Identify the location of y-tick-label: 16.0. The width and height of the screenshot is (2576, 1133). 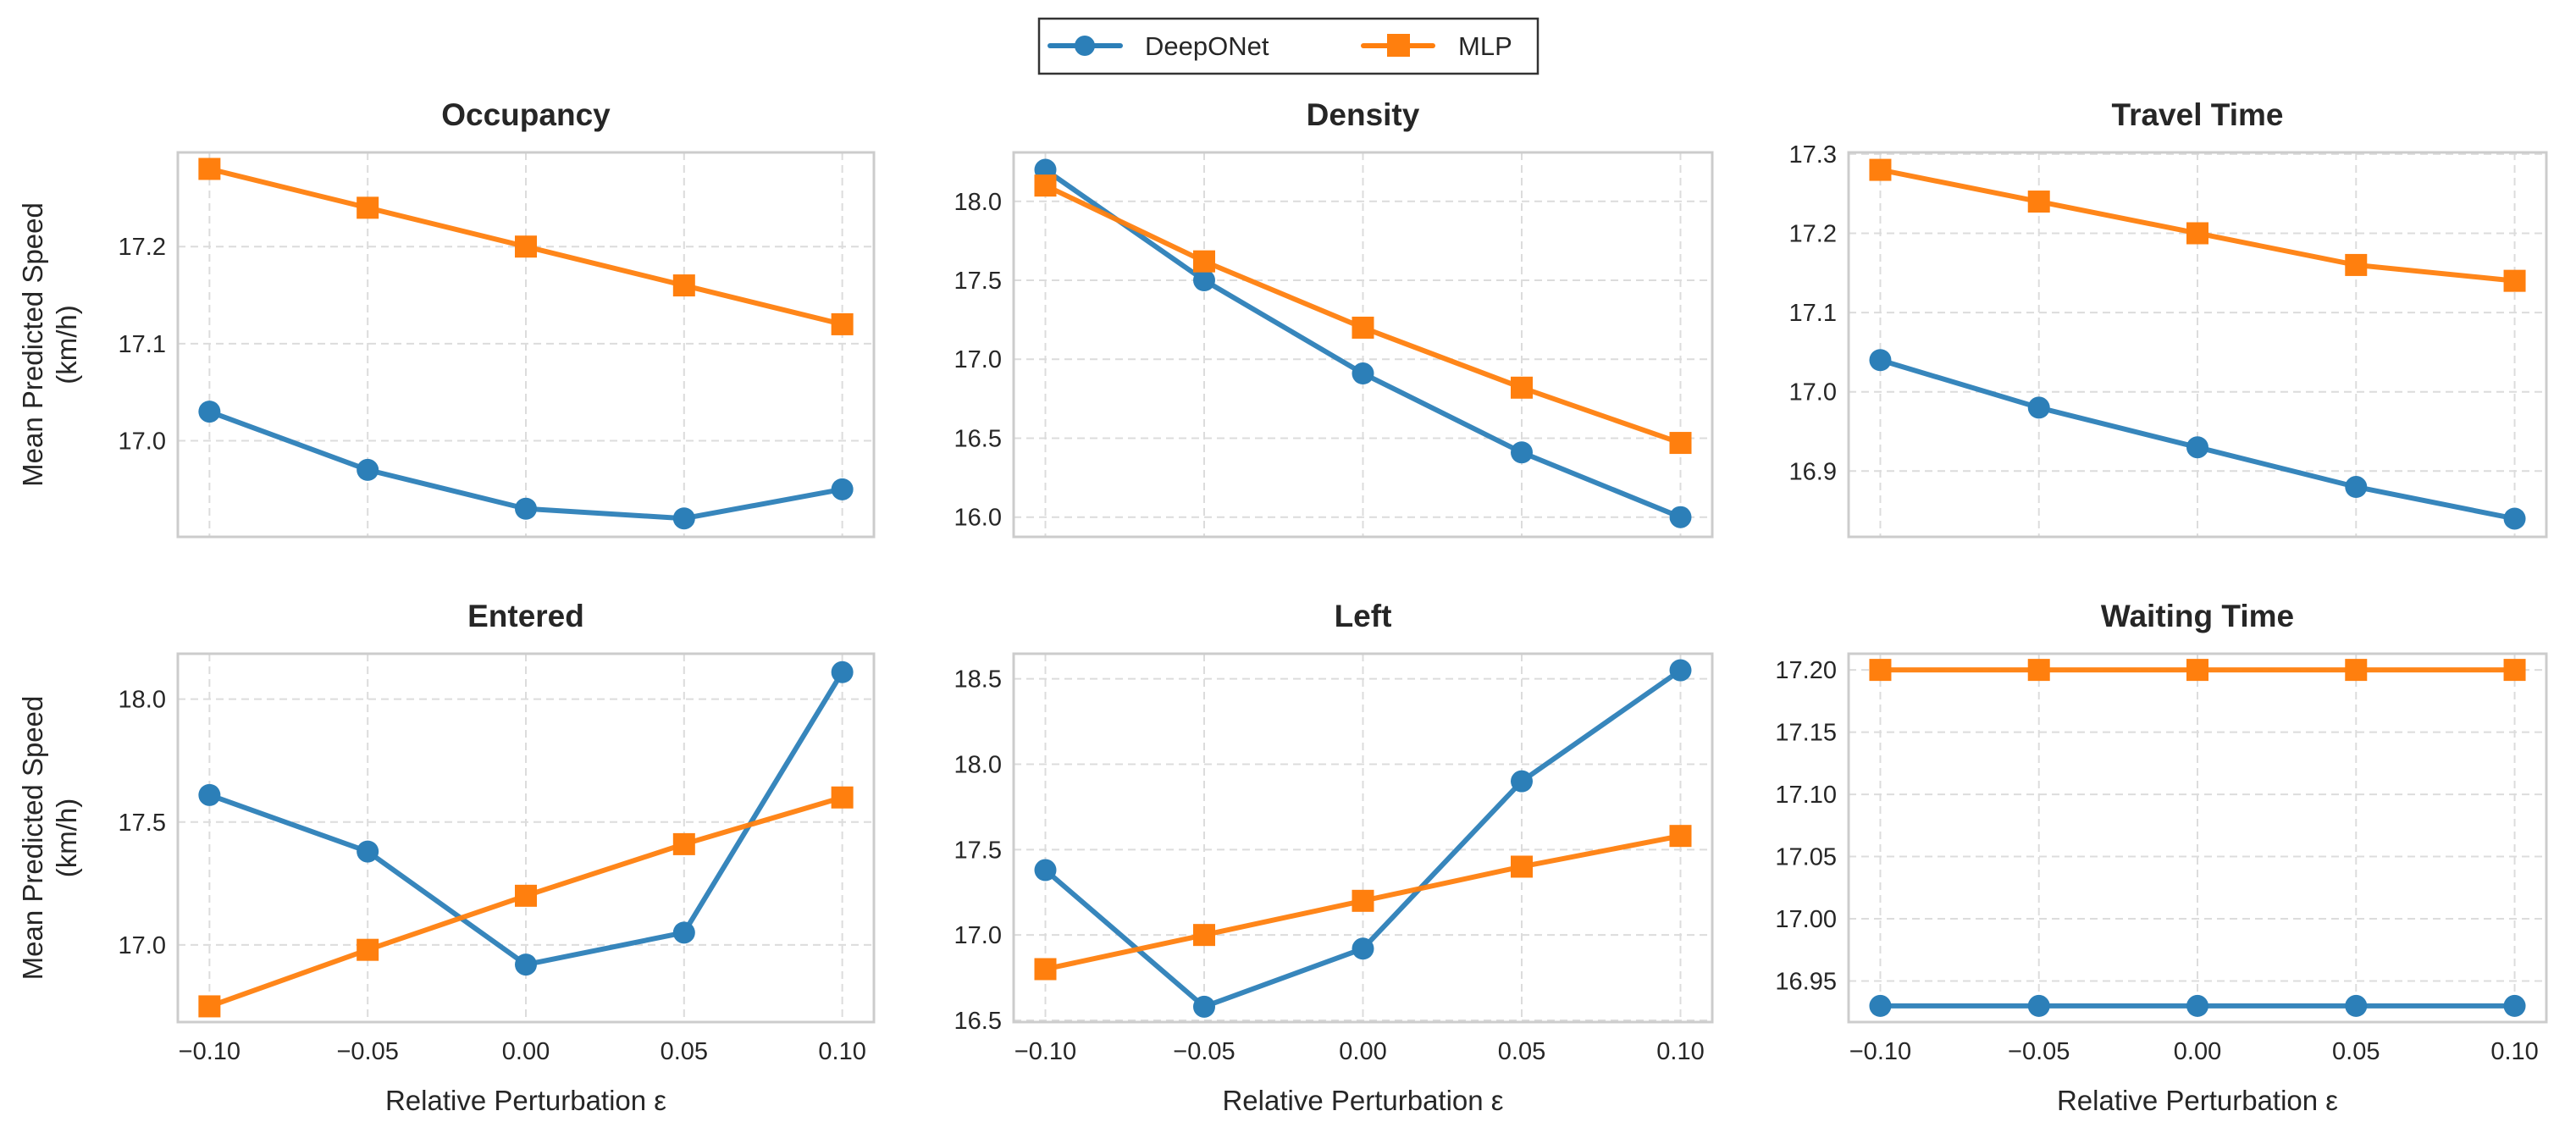
(978, 518).